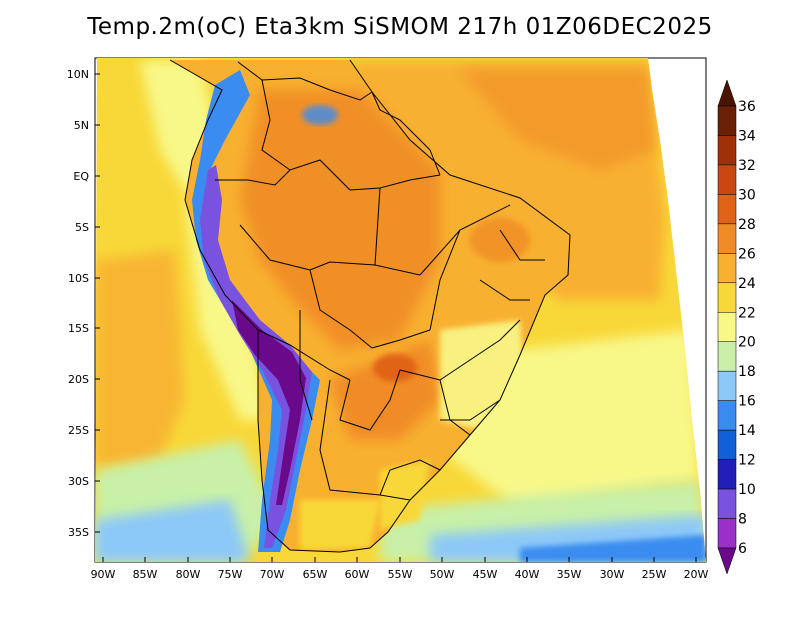 The image size is (800, 618). I want to click on lat-tick: 5S, so click(87, 227).